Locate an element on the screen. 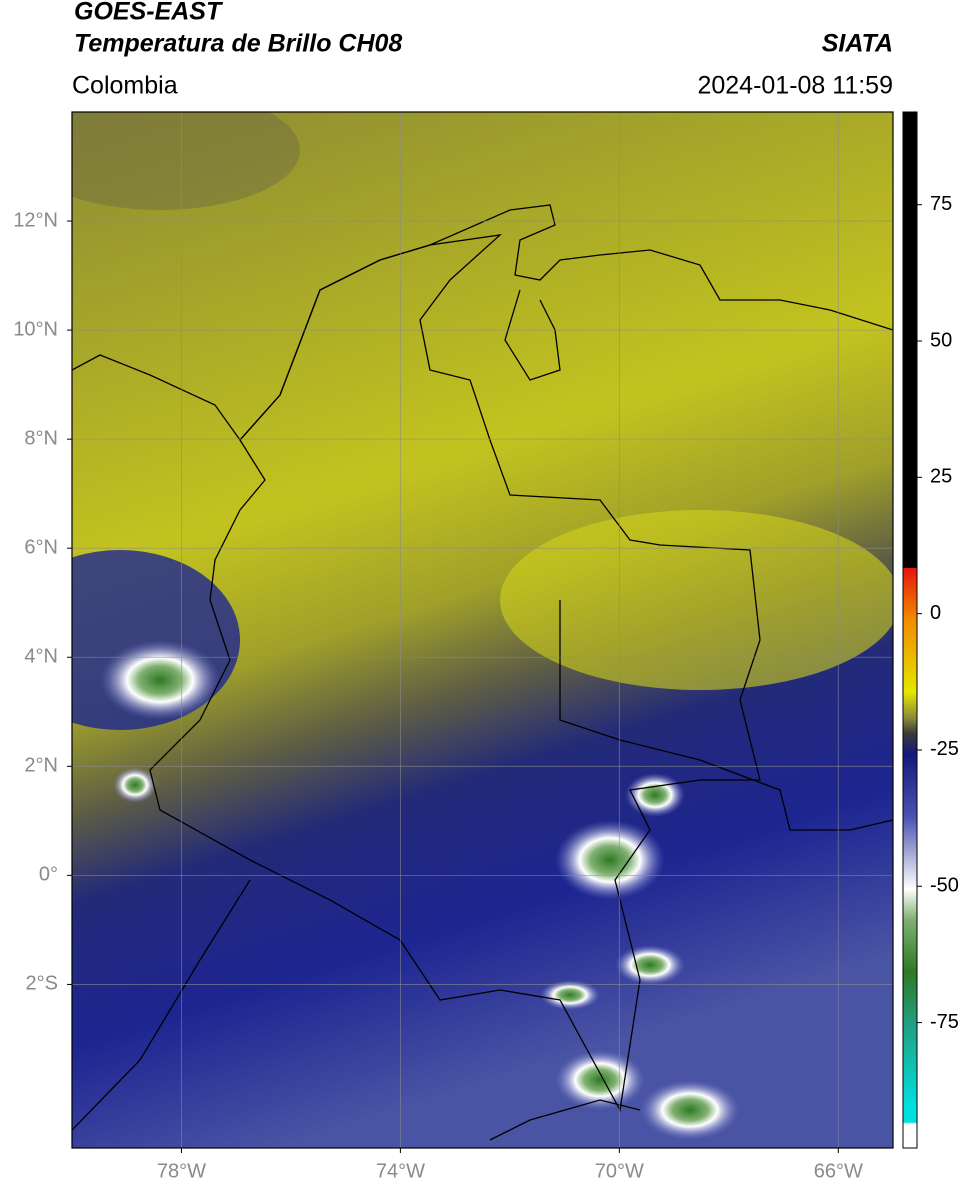  y-tick-label: 6°N is located at coordinates (41, 547).